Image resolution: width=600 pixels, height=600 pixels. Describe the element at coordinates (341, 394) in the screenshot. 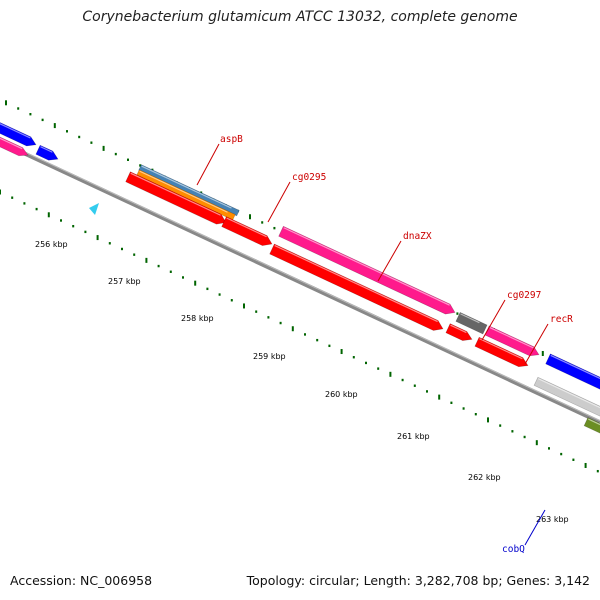

I see `tick-label: 260 kbp` at that location.